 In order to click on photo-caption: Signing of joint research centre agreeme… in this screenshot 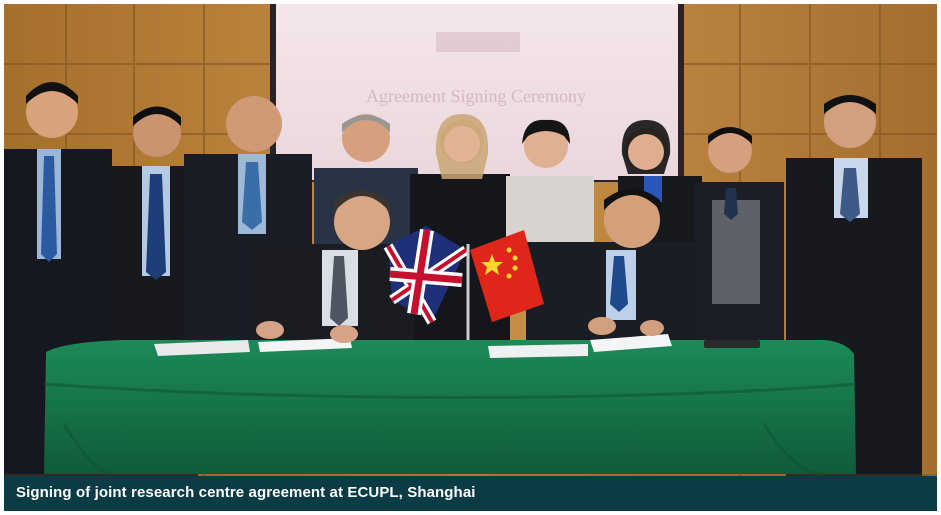, I will do `click(246, 492)`.